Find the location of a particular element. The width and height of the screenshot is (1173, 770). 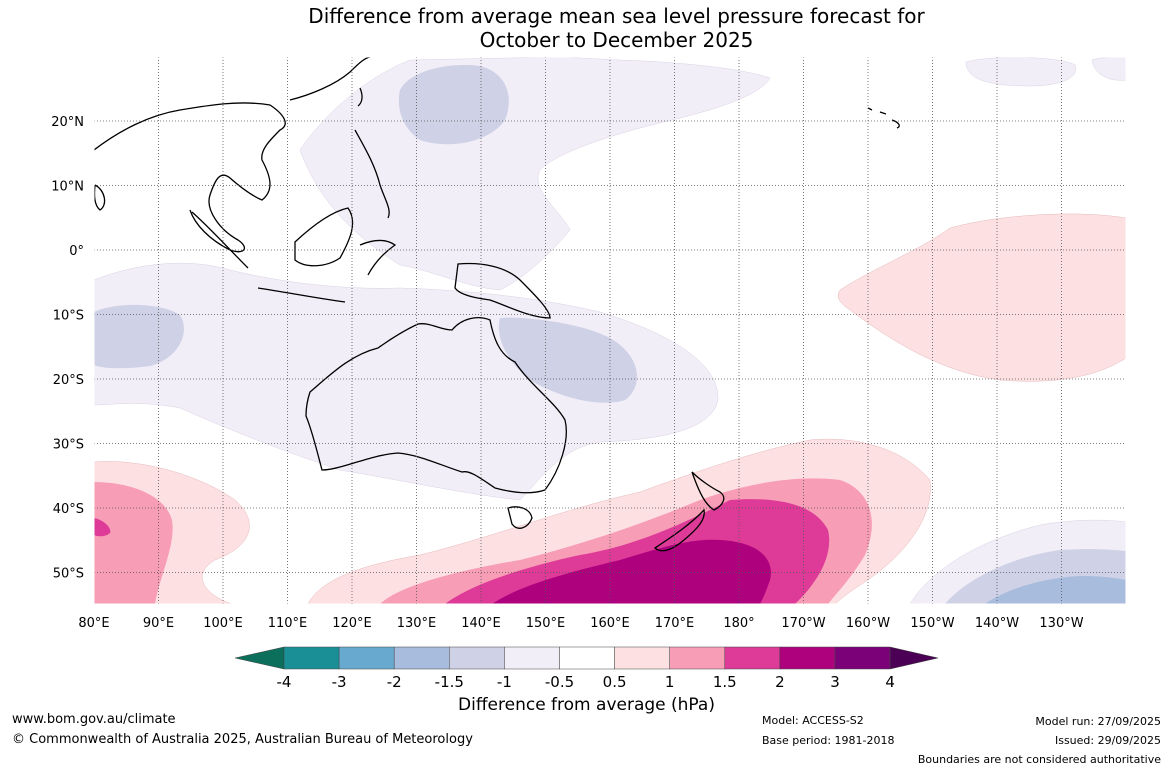

latitude-label: 30°S is located at coordinates (68, 445).